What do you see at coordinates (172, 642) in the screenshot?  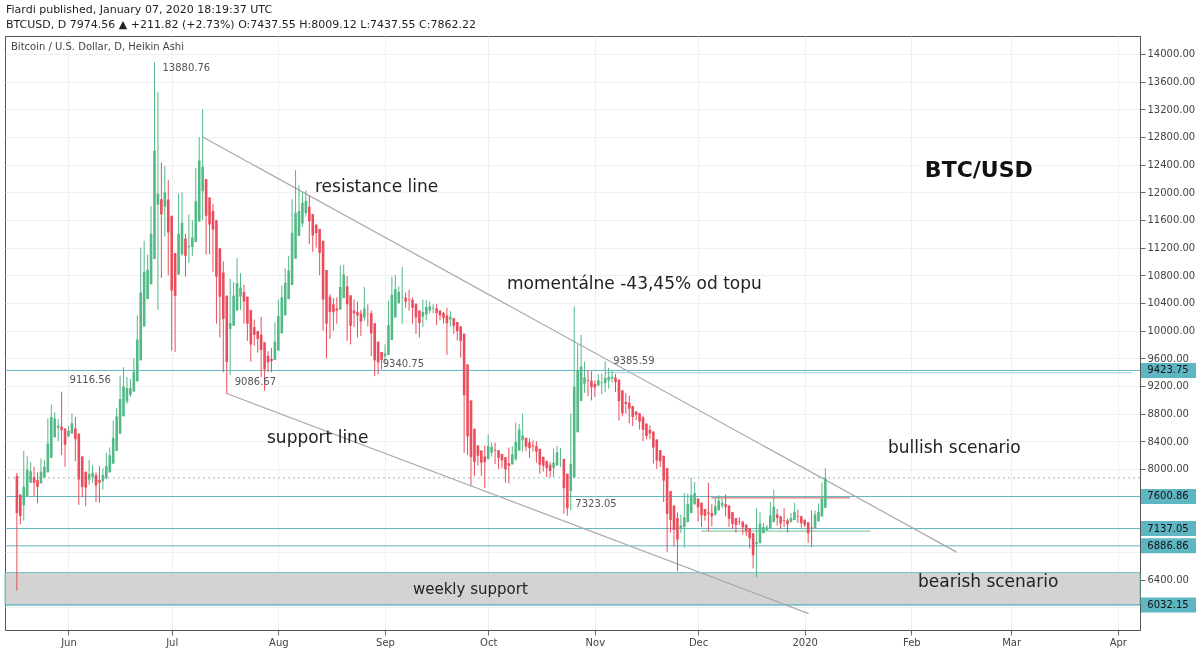 I see `x-tick-label: Jul` at bounding box center [172, 642].